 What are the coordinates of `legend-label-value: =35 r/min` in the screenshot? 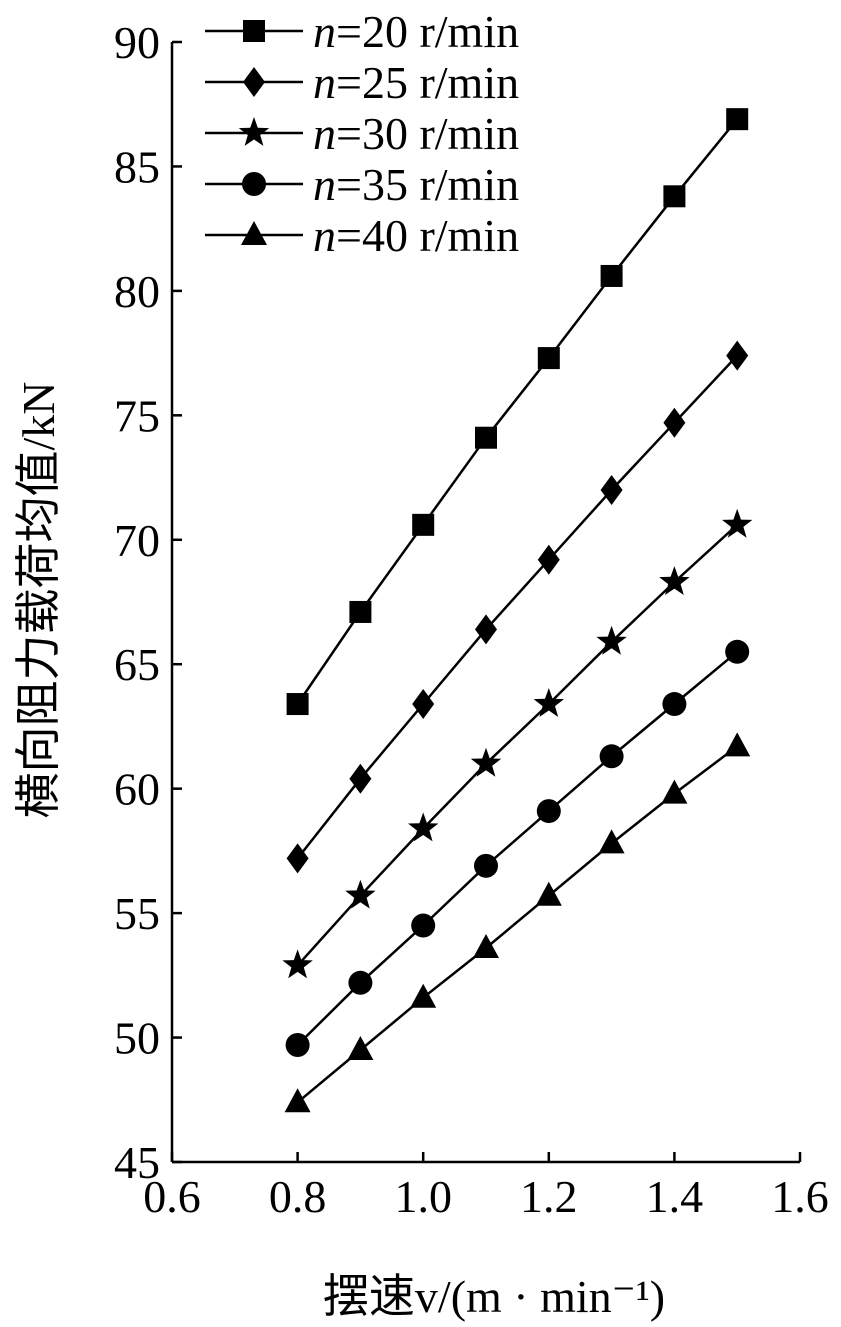 It's located at (427, 184).